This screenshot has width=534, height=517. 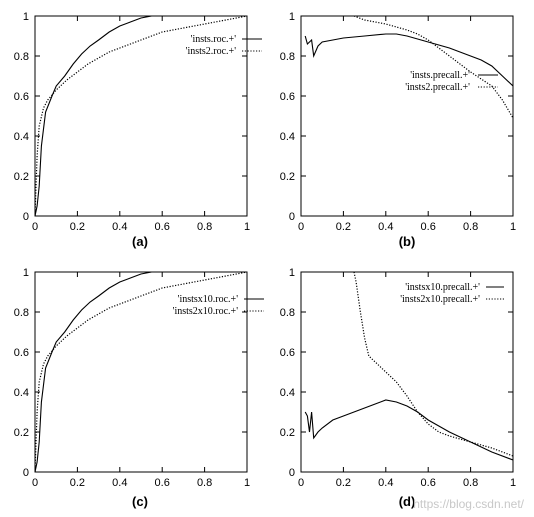 What do you see at coordinates (407, 241) in the screenshot?
I see `panel-caption: (b)` at bounding box center [407, 241].